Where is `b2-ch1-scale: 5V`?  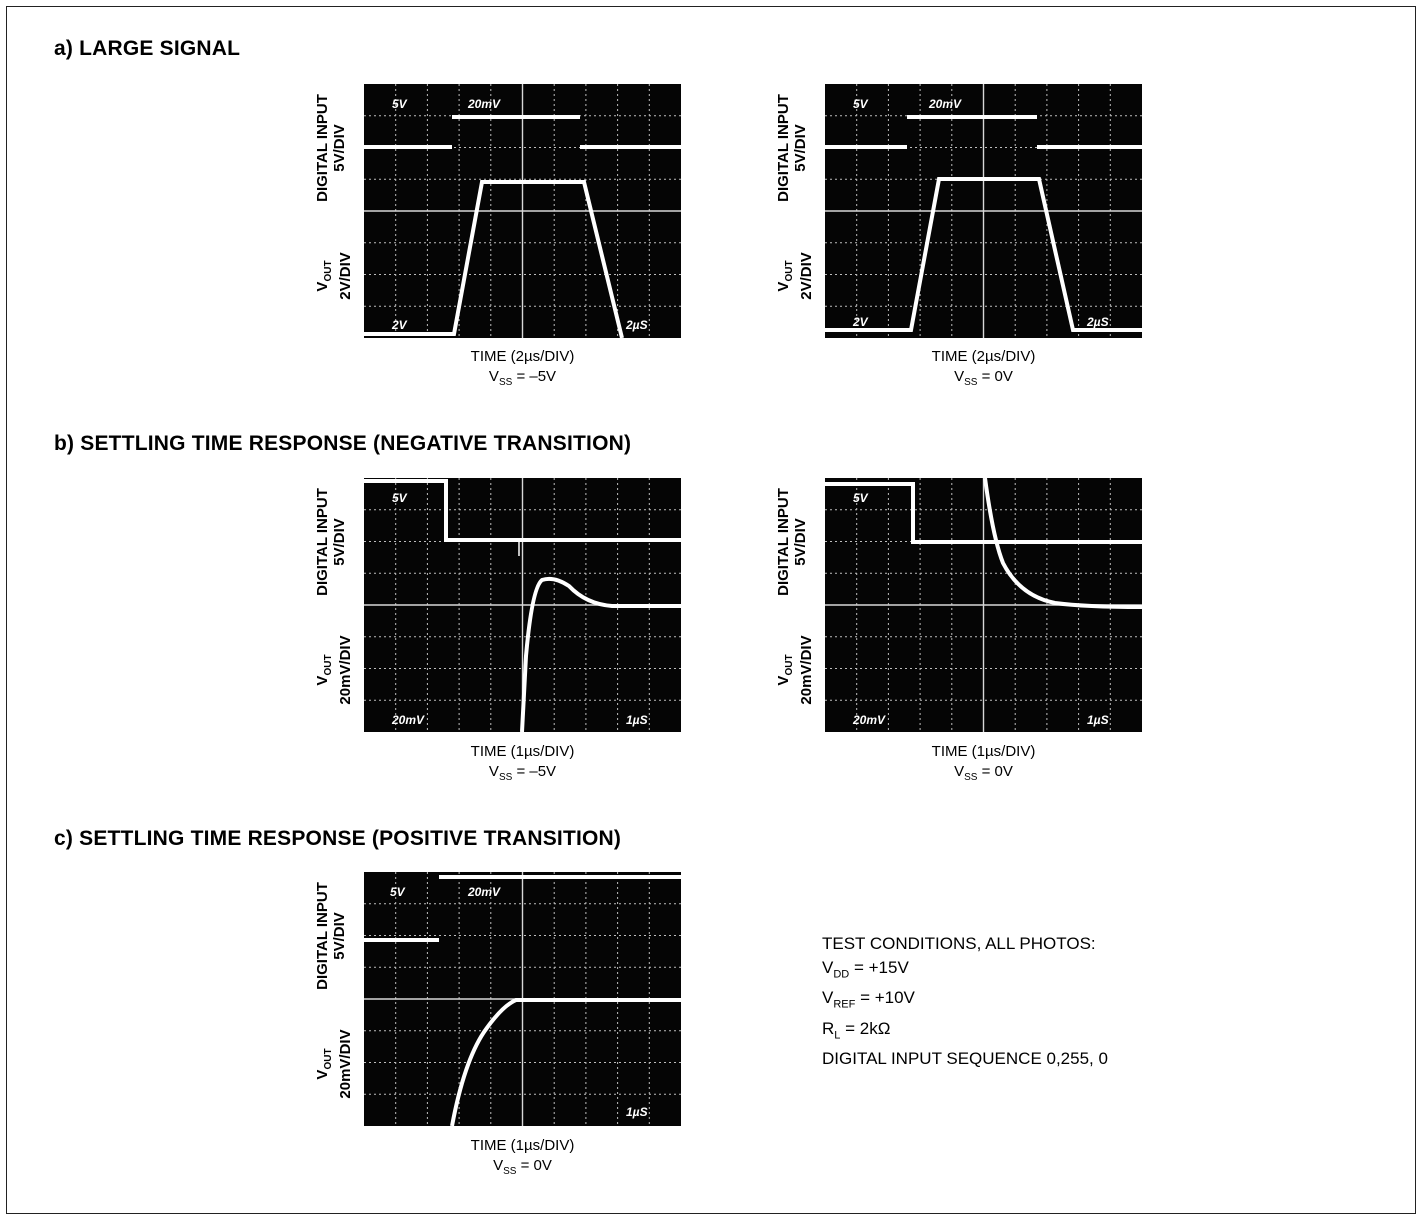
b2-ch1-scale: 5V is located at coordinates (861, 498).